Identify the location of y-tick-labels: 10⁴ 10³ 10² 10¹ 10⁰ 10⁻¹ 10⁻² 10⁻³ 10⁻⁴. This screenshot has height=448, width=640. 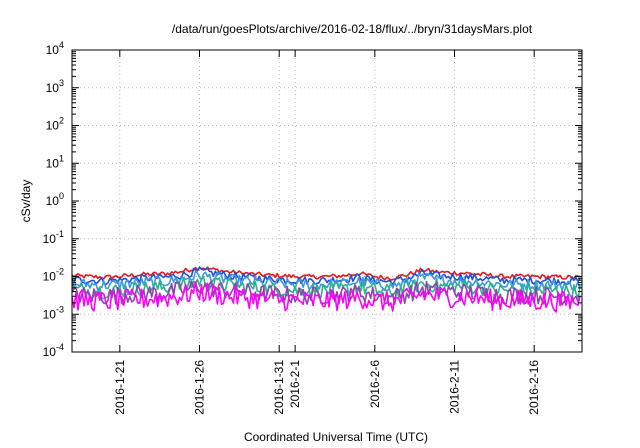
(53, 199).